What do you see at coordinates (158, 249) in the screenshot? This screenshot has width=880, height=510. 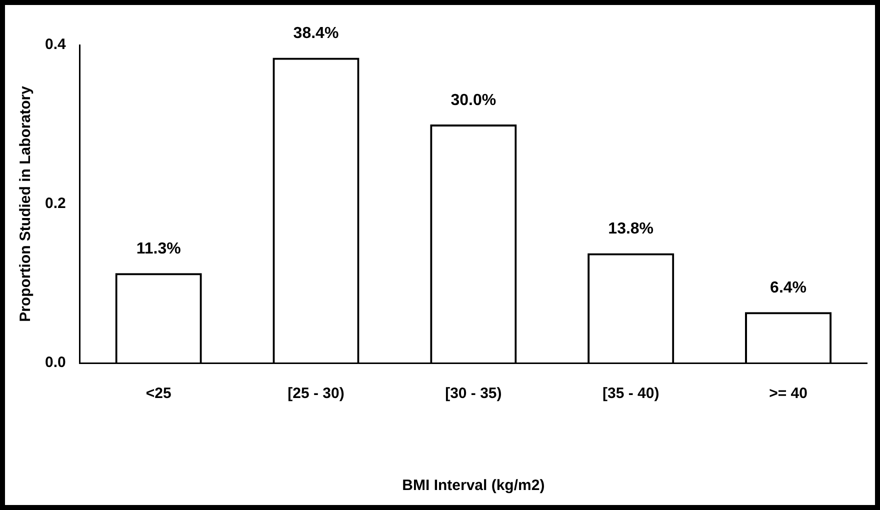 I see `data-label: 11.3%` at bounding box center [158, 249].